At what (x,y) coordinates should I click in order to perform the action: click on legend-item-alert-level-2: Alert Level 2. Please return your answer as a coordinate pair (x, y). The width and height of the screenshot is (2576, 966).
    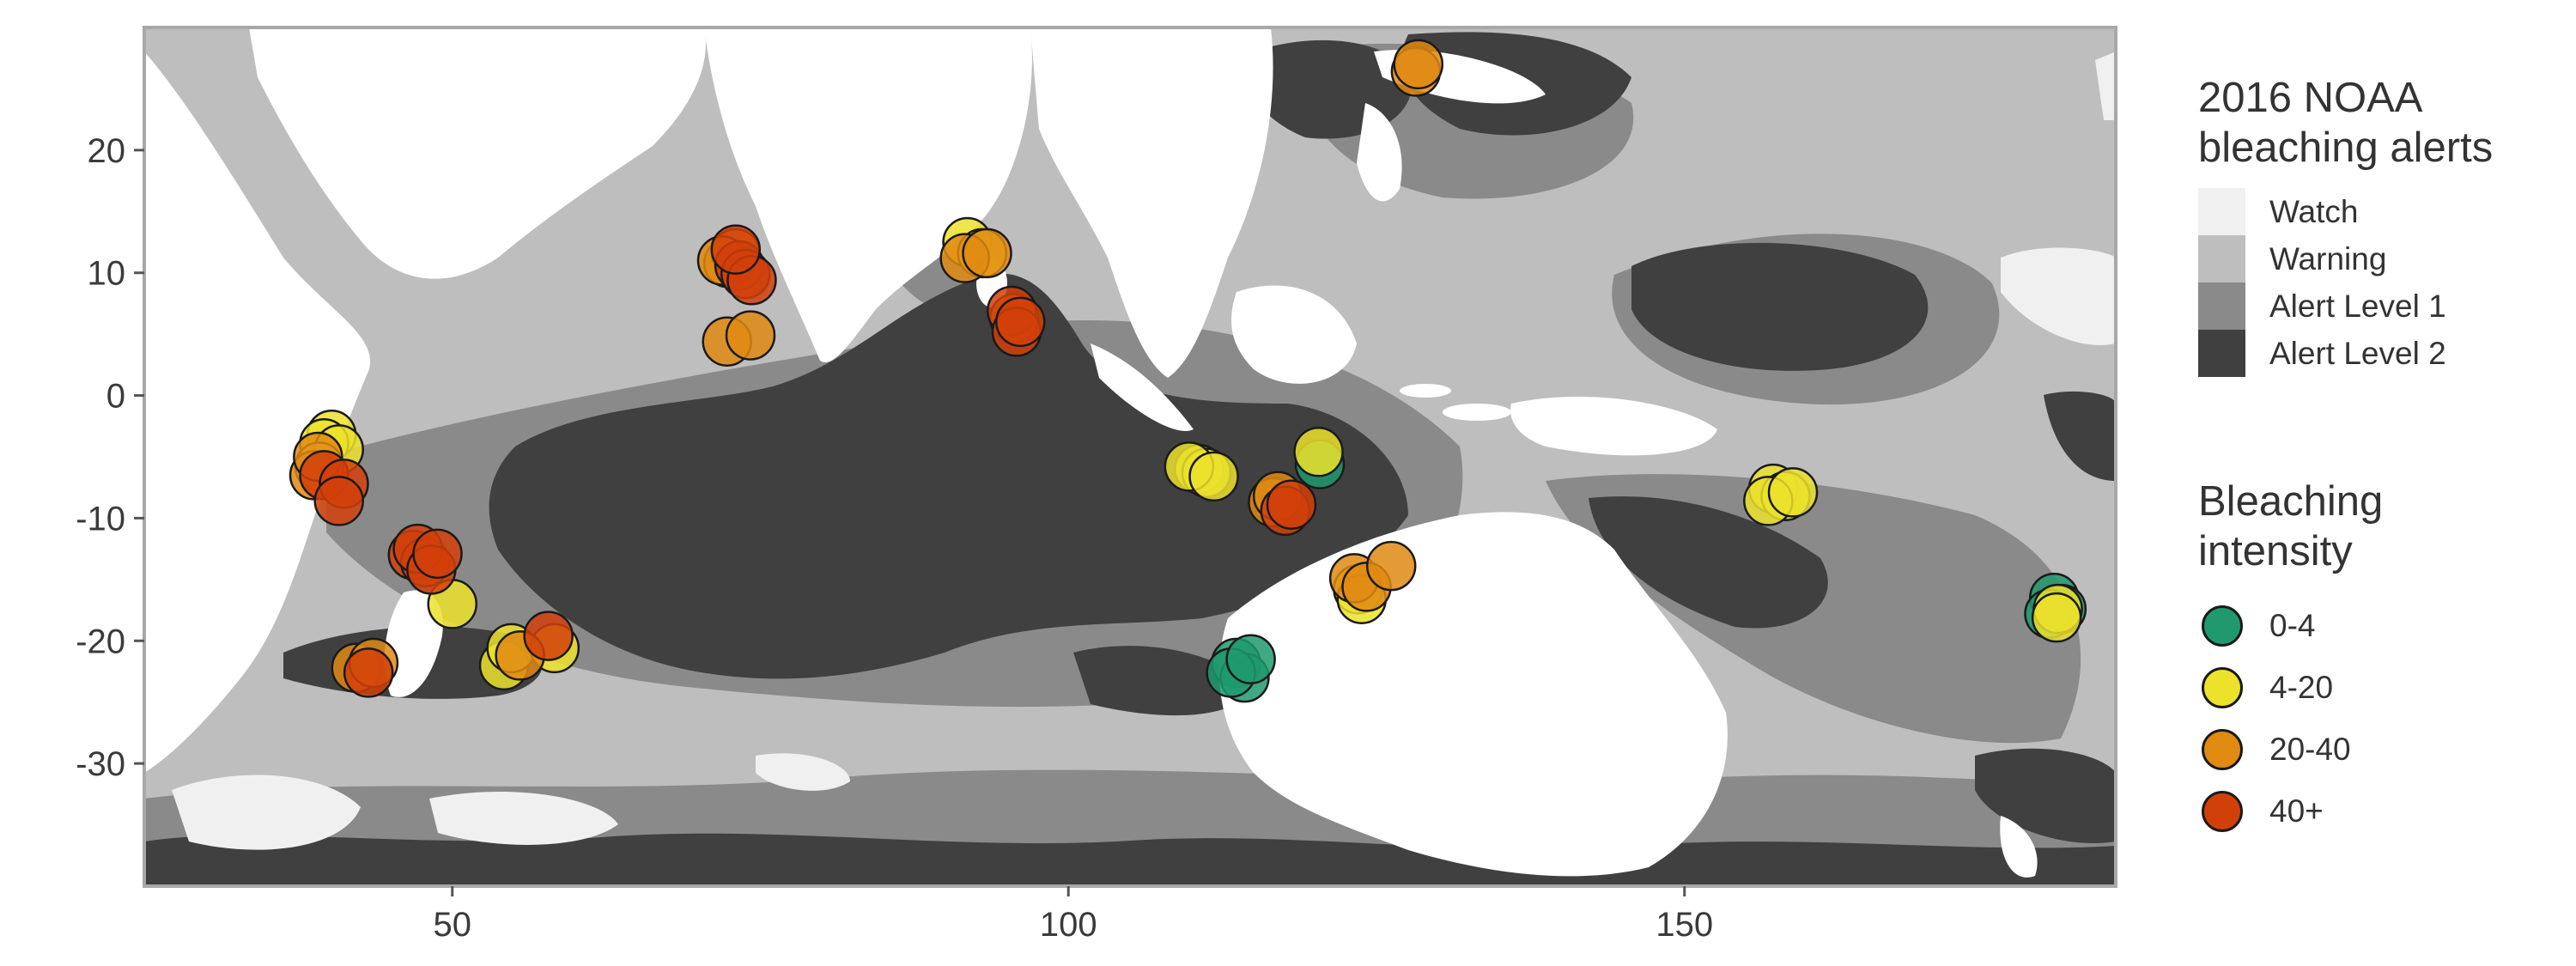
    Looking at the image, I should click on (2378, 354).